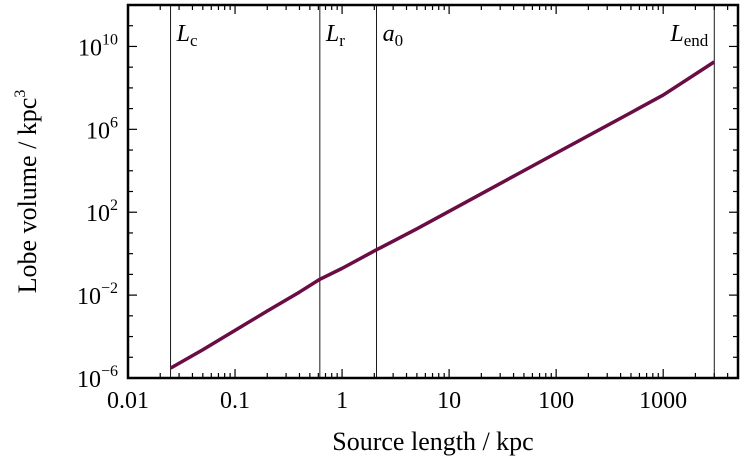  What do you see at coordinates (342, 401) in the screenshot?
I see `x-tick-label: 1` at bounding box center [342, 401].